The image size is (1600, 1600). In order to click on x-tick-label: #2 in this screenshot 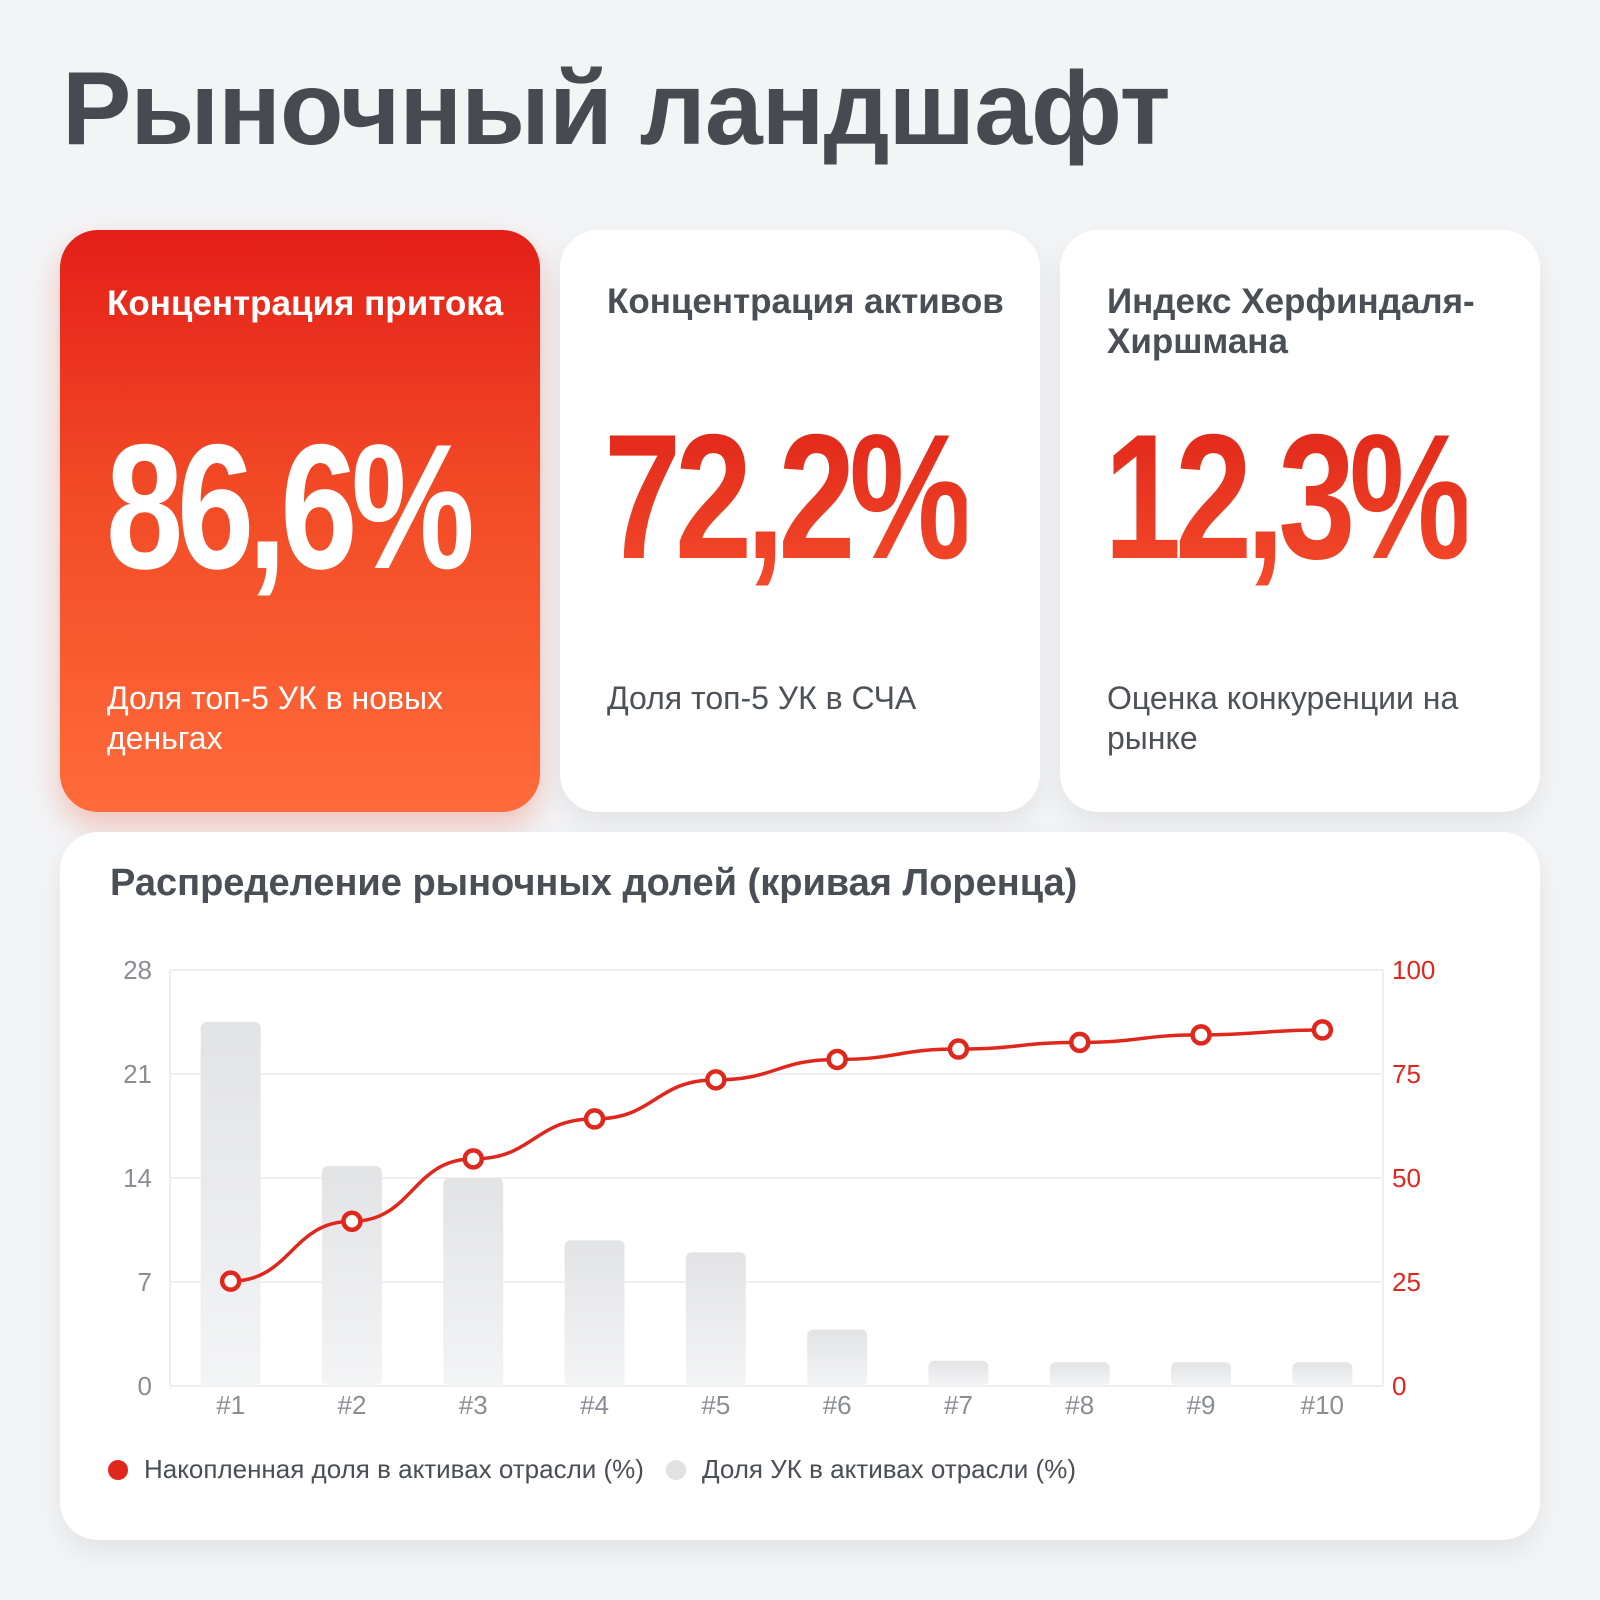, I will do `click(351, 1405)`.